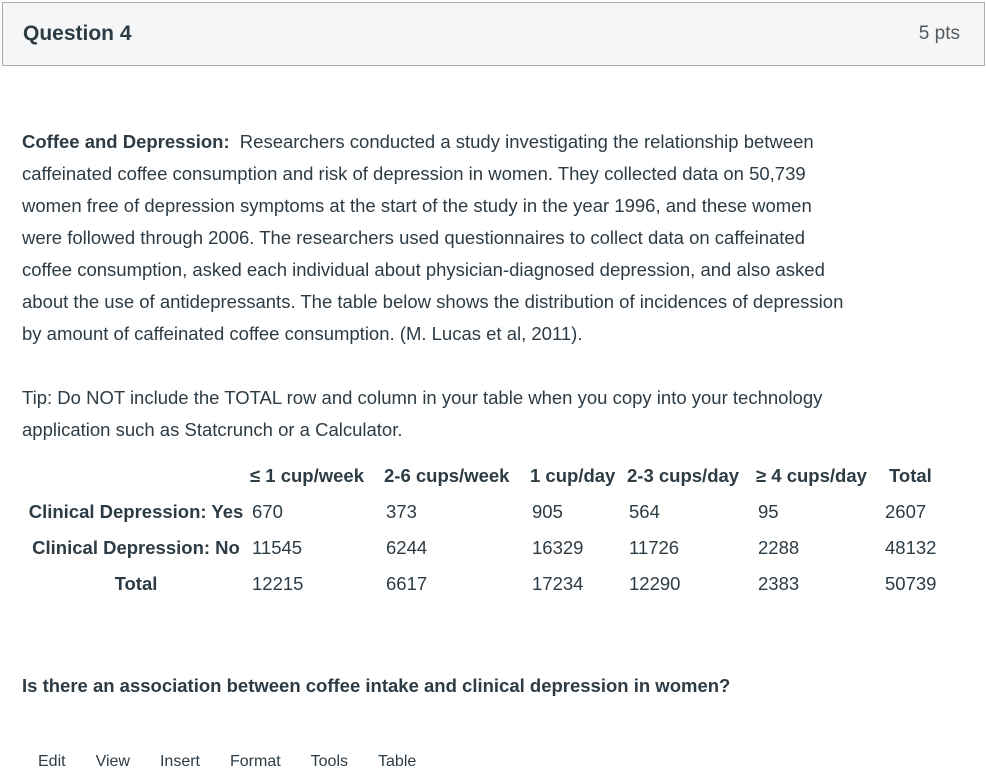 The image size is (986, 772). I want to click on cell-value: 6617, so click(407, 583).